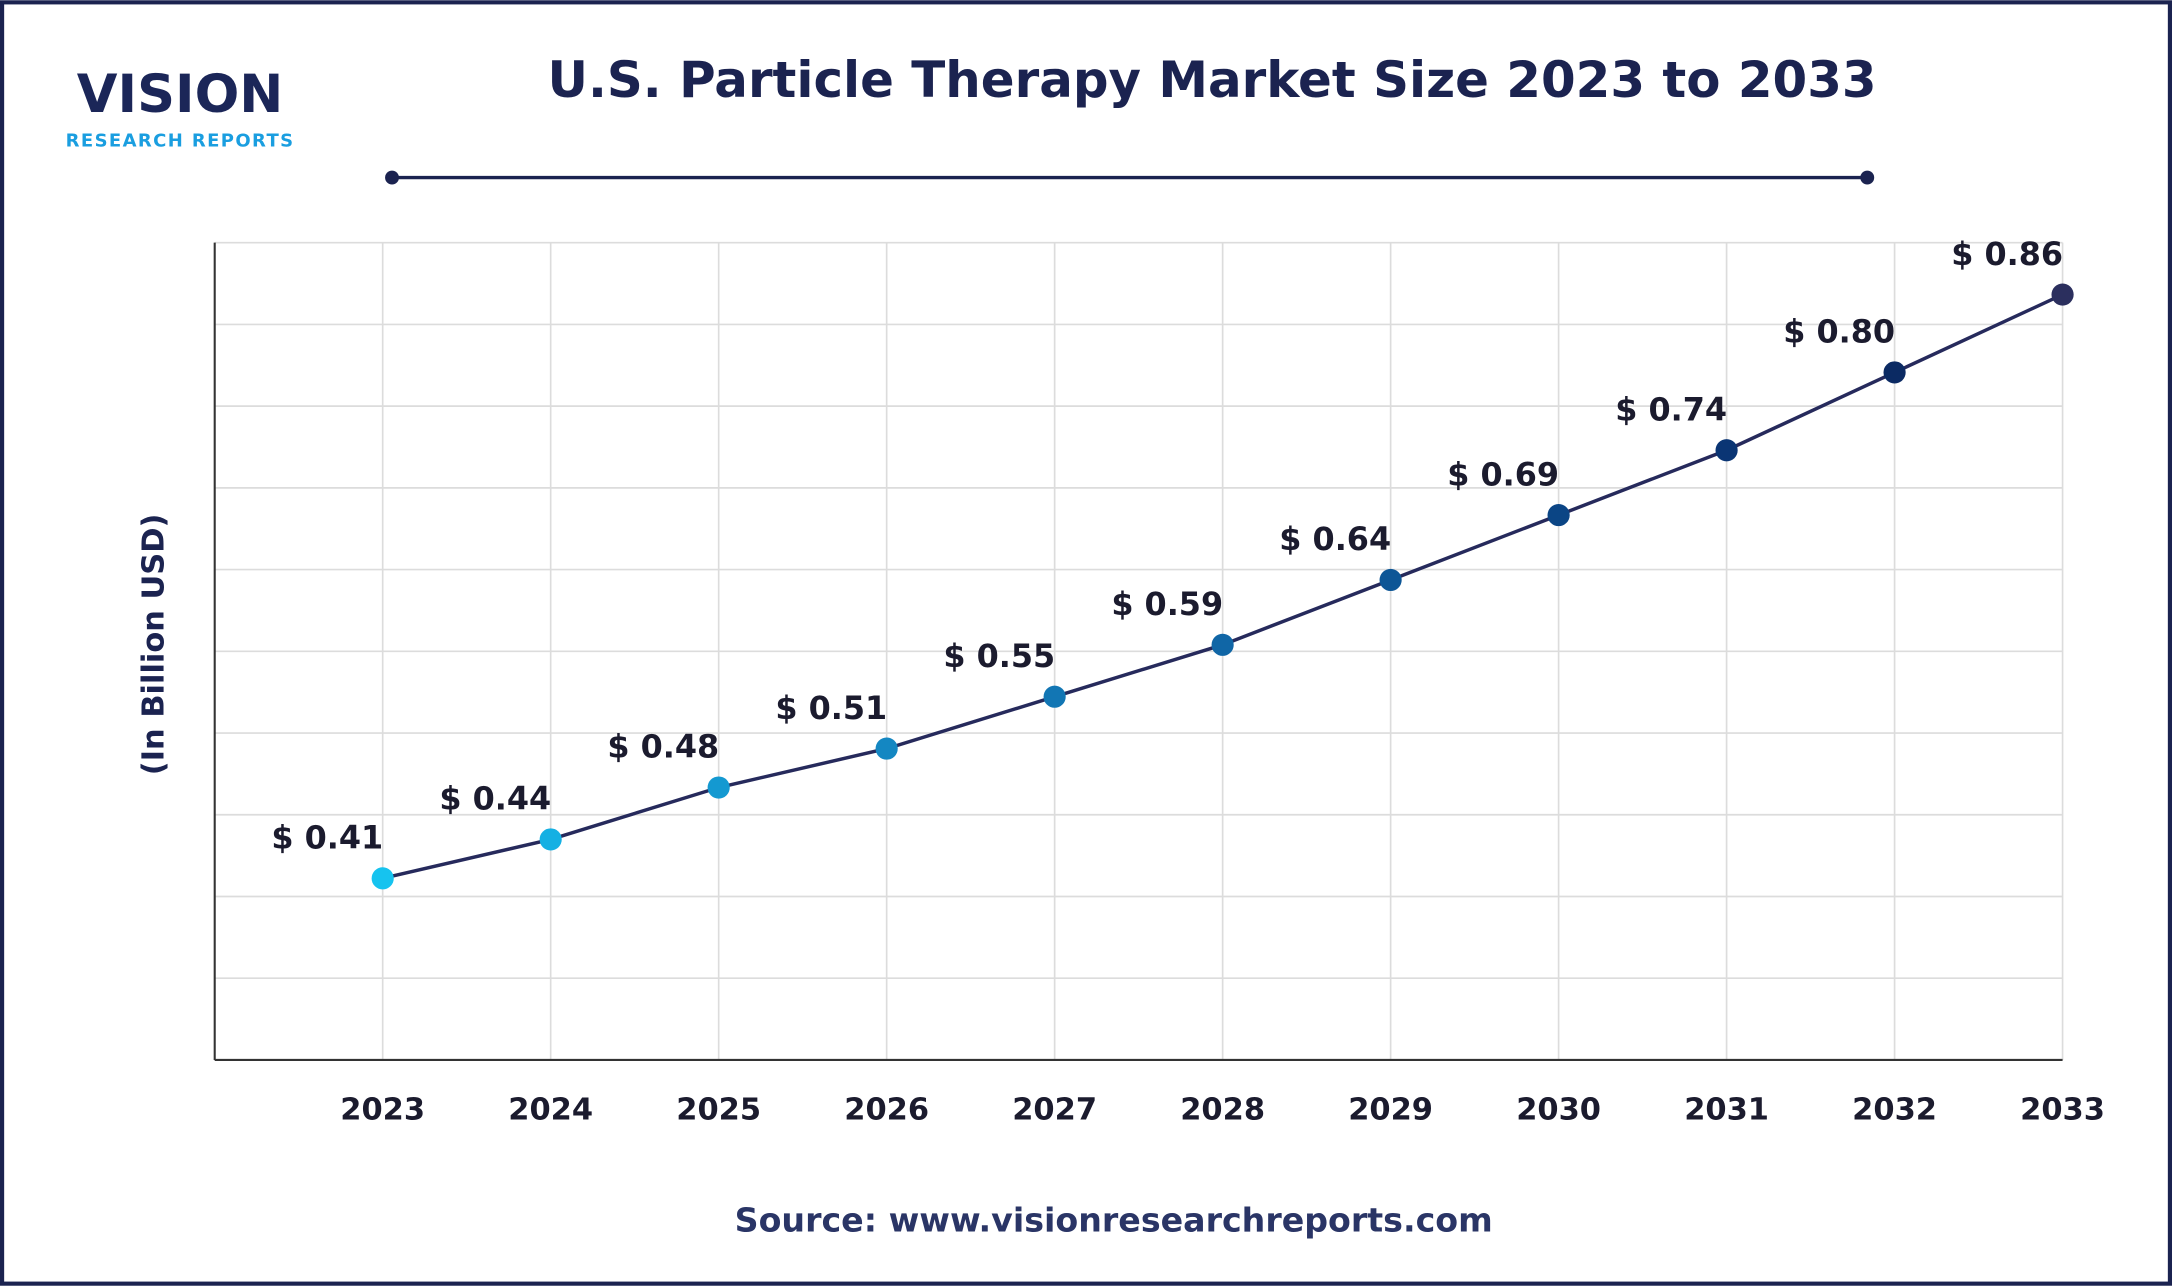  What do you see at coordinates (550, 1110) in the screenshot?
I see `x-tick-label: 2024` at bounding box center [550, 1110].